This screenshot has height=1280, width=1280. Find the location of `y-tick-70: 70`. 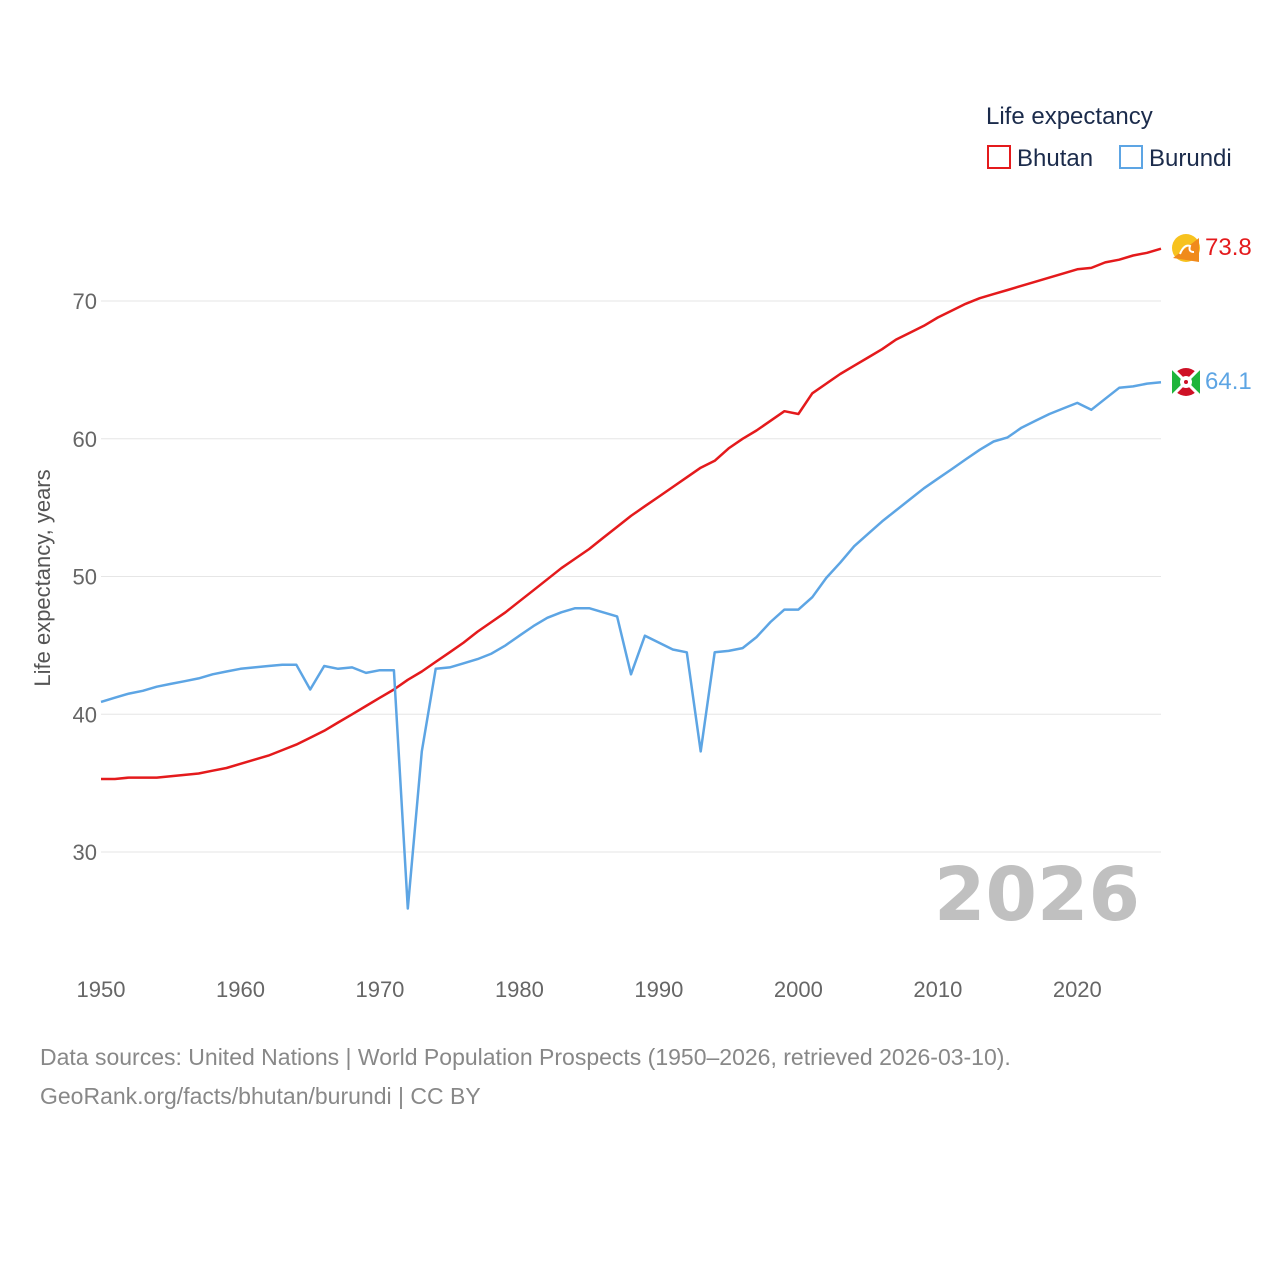

y-tick-70: 70 is located at coordinates (85, 301).